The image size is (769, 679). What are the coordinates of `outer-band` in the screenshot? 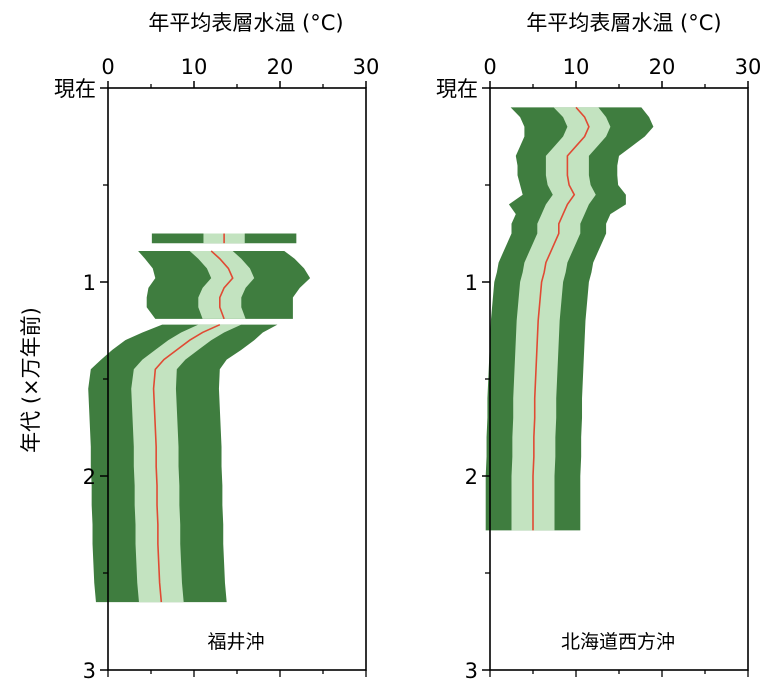 It's located at (183, 463).